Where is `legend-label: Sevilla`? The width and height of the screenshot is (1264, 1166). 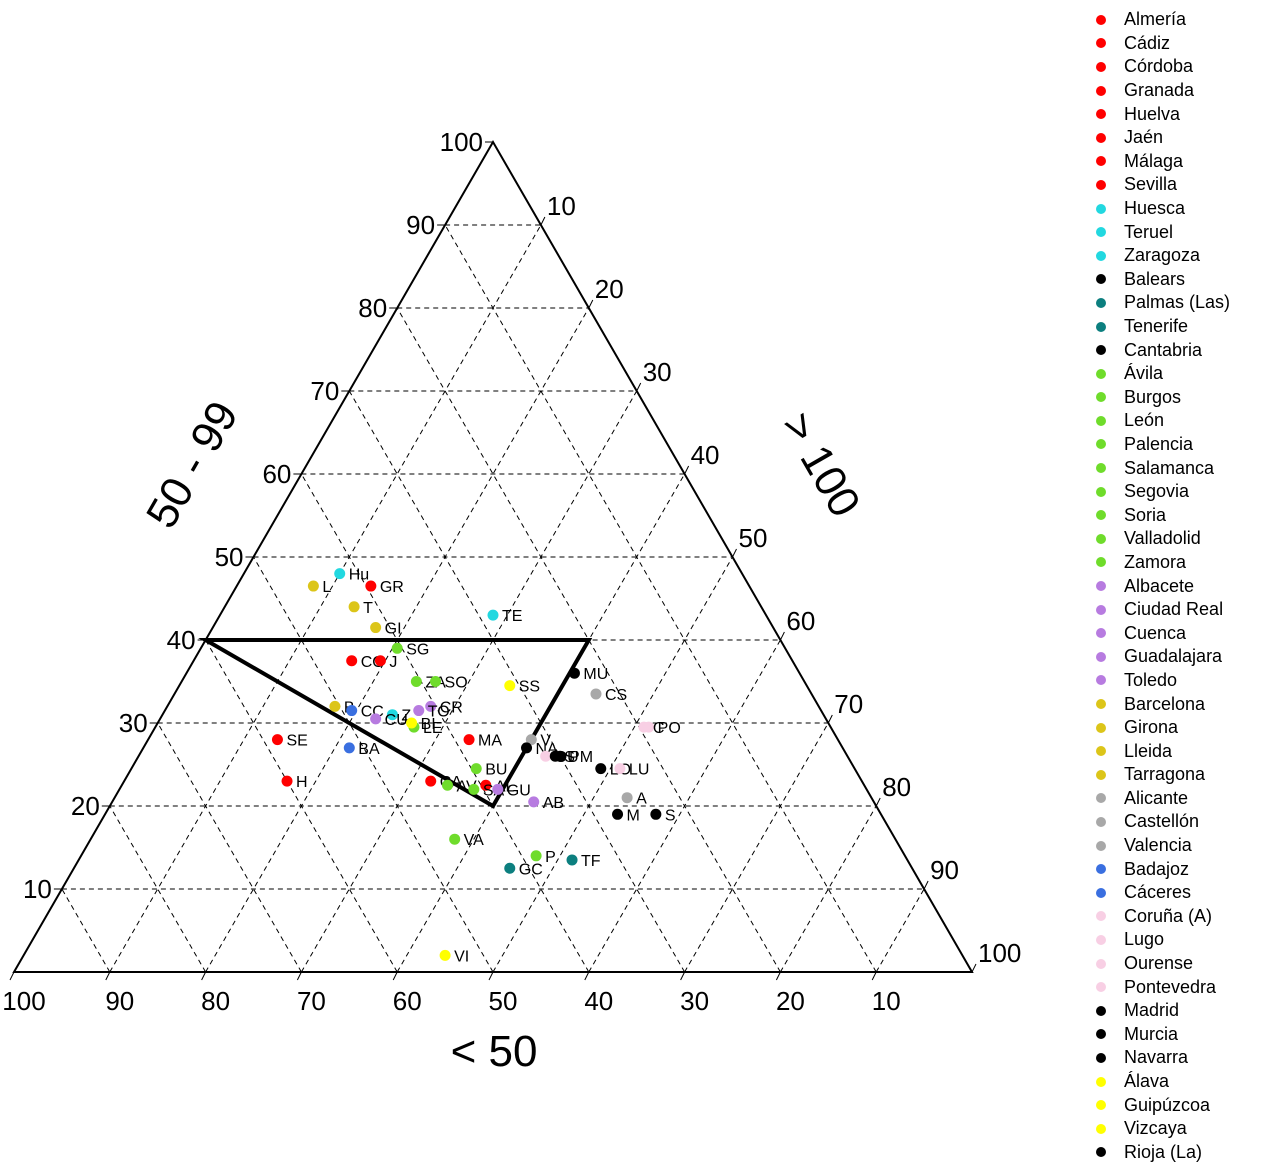
legend-label: Sevilla is located at coordinates (1151, 184).